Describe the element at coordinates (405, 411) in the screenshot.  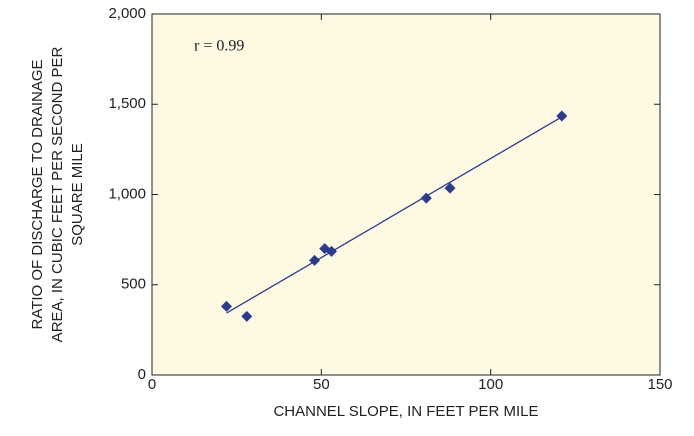
I see `x-axis-label: CHANNEL SLOPE, IN FEET PER MILE` at that location.